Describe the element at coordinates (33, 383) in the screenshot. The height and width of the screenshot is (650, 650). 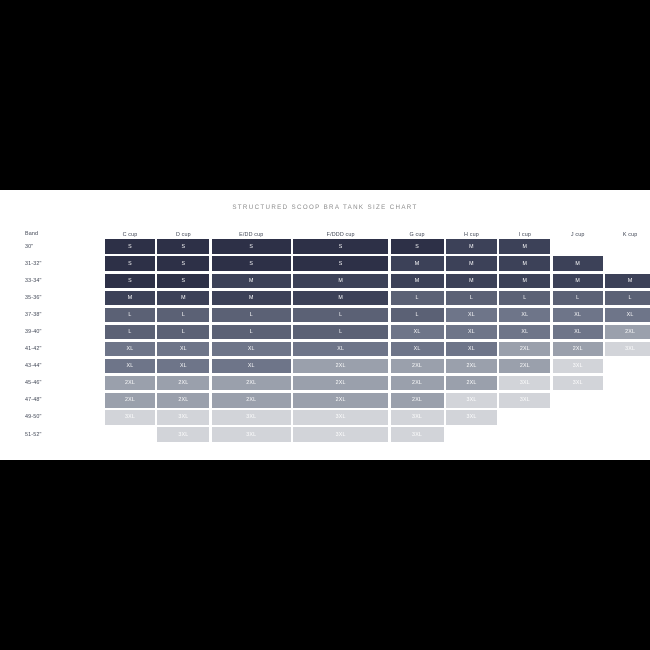
I see `row-header-band: 45-46"` at that location.